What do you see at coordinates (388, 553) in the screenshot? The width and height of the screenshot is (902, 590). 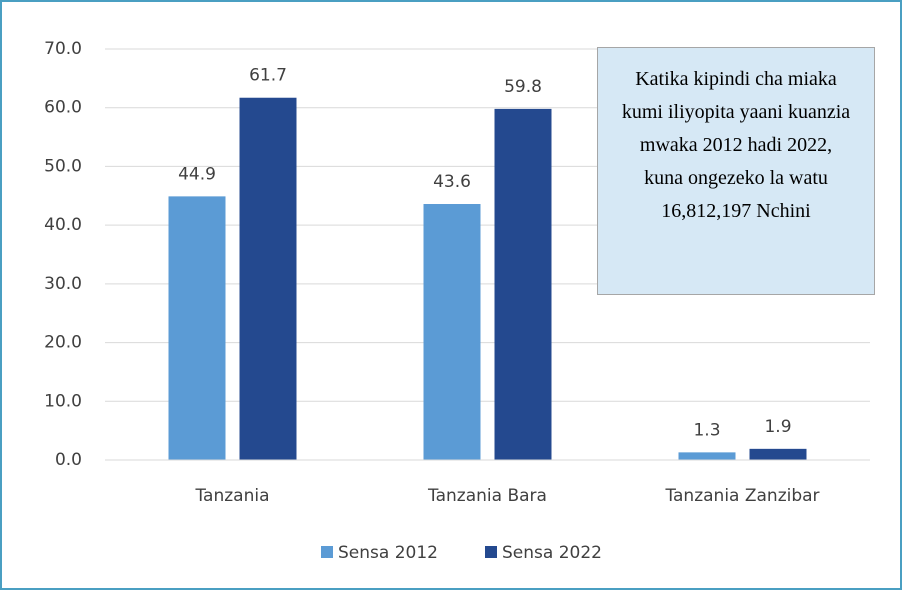 I see `legend-label: Sensa 2012` at bounding box center [388, 553].